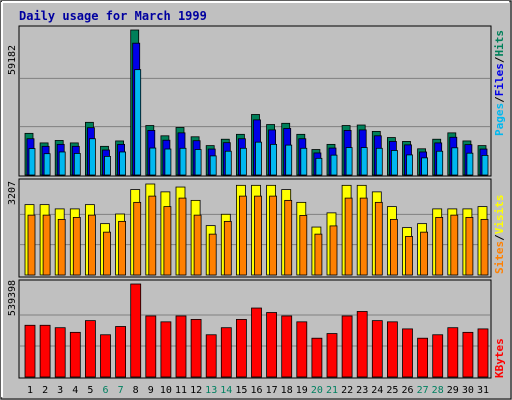 The image size is (512, 400). I want to click on x-tick-label: 19, so click(302, 390).